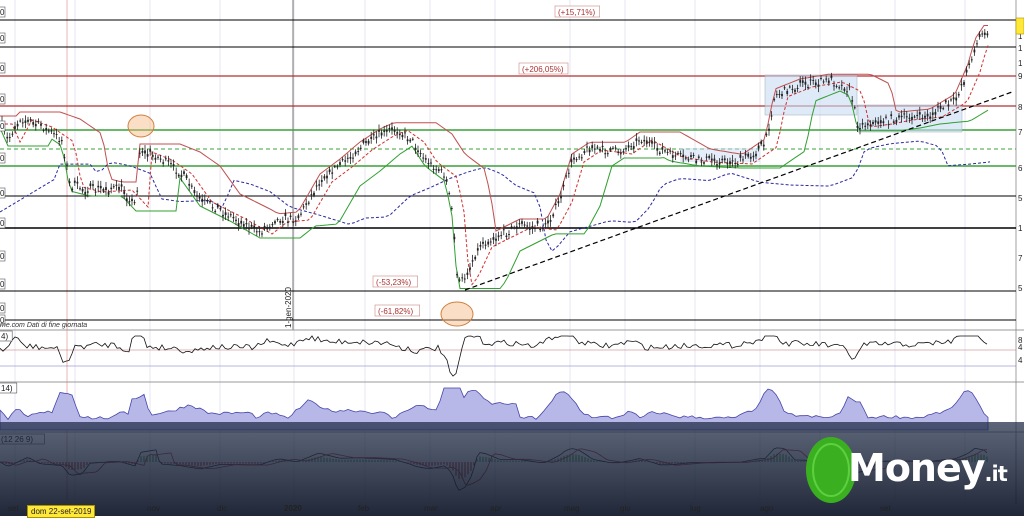 The image size is (1024, 518). Describe the element at coordinates (576, 12) in the screenshot. I see `percent-label: (+15,71%)` at that location.